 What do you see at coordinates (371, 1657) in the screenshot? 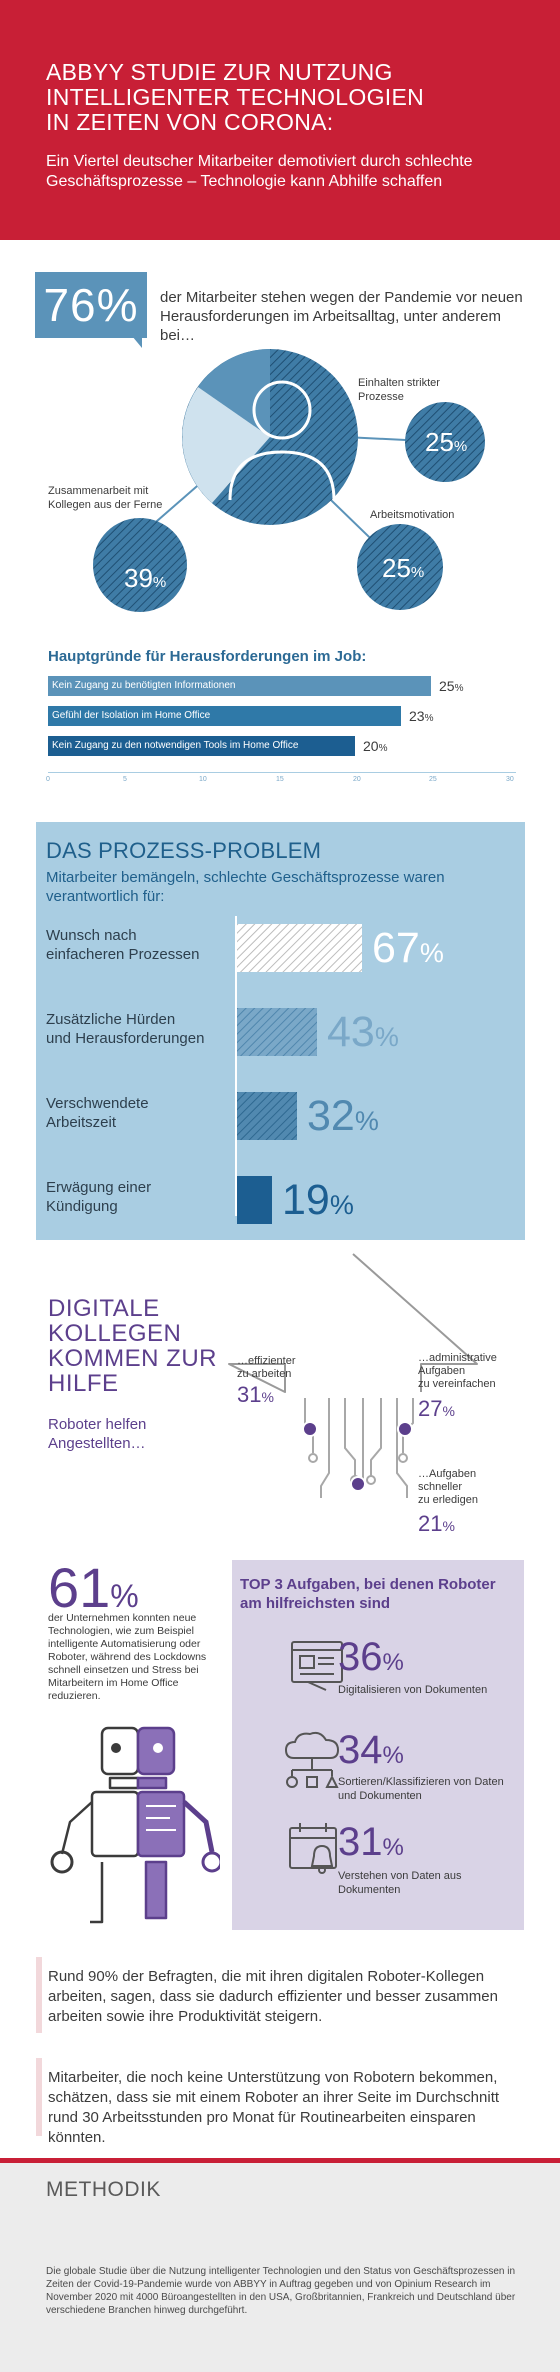
I see `top3-value-1: 36%` at bounding box center [371, 1657].